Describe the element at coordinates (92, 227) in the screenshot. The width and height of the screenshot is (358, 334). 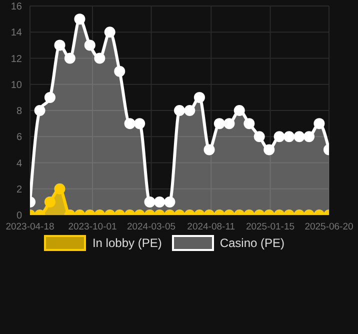
I see `x-tick-label: 2023-10-01` at that location.